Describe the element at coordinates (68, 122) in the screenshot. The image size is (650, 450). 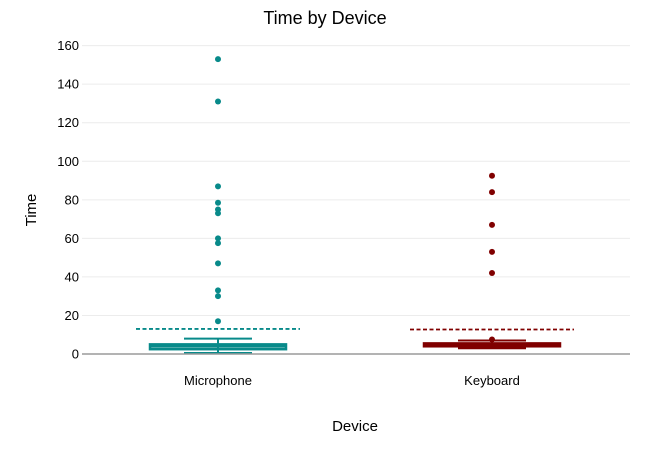
I see `y-tick-label: 120` at that location.